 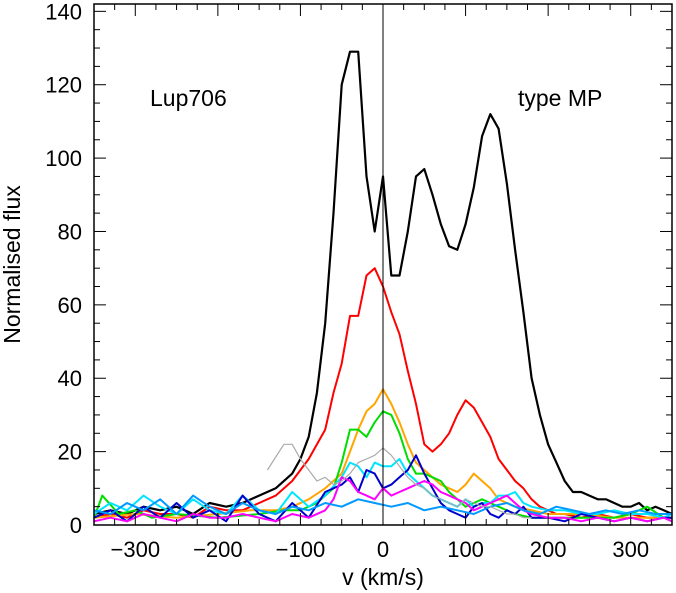 What do you see at coordinates (63, 12) in the screenshot?
I see `y-tick-label: 140` at bounding box center [63, 12].